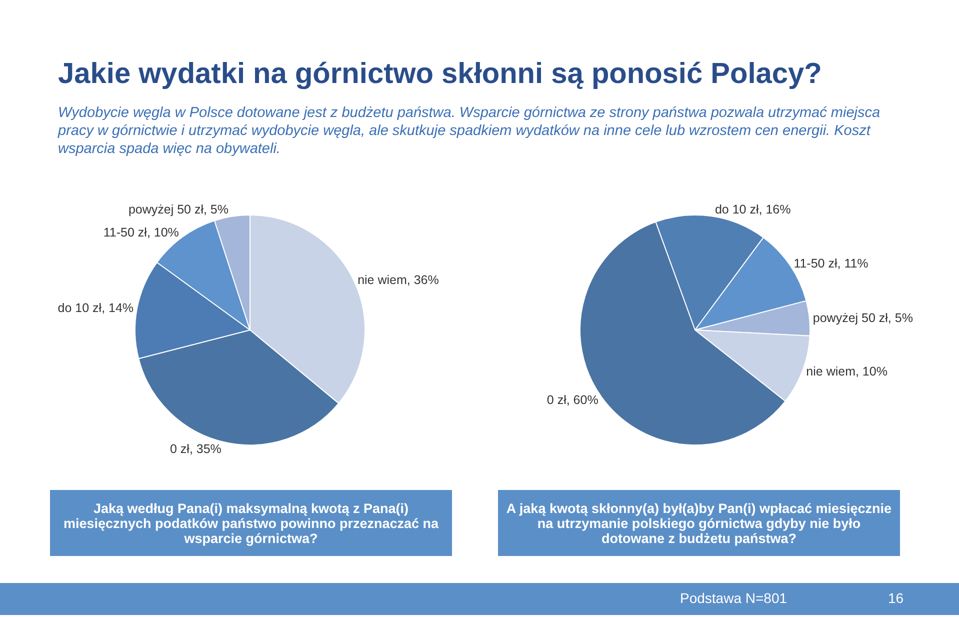 This screenshot has width=959, height=617. Describe the element at coordinates (440, 74) in the screenshot. I see `chart-title: Jakie wydatki na górnictwo skłonni są ponosić Polacy?` at that location.